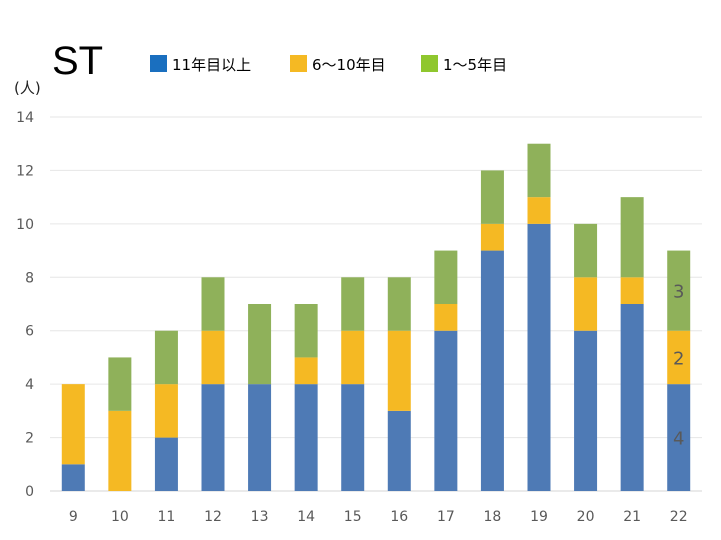 The image size is (721, 540). What do you see at coordinates (679, 517) in the screenshot?
I see `x-tick-label: 22` at bounding box center [679, 517].